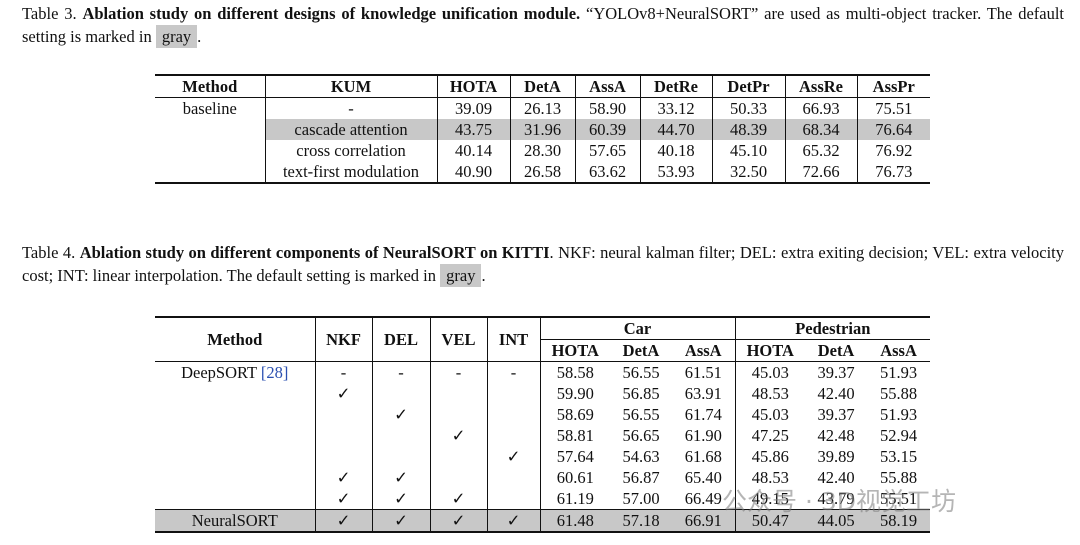 This screenshot has width=1080, height=545. Describe the element at coordinates (542, 414) in the screenshot. I see `table-row: ✓ 58.69 56.55 61.74 45.03 39.37 51.93` at that location.